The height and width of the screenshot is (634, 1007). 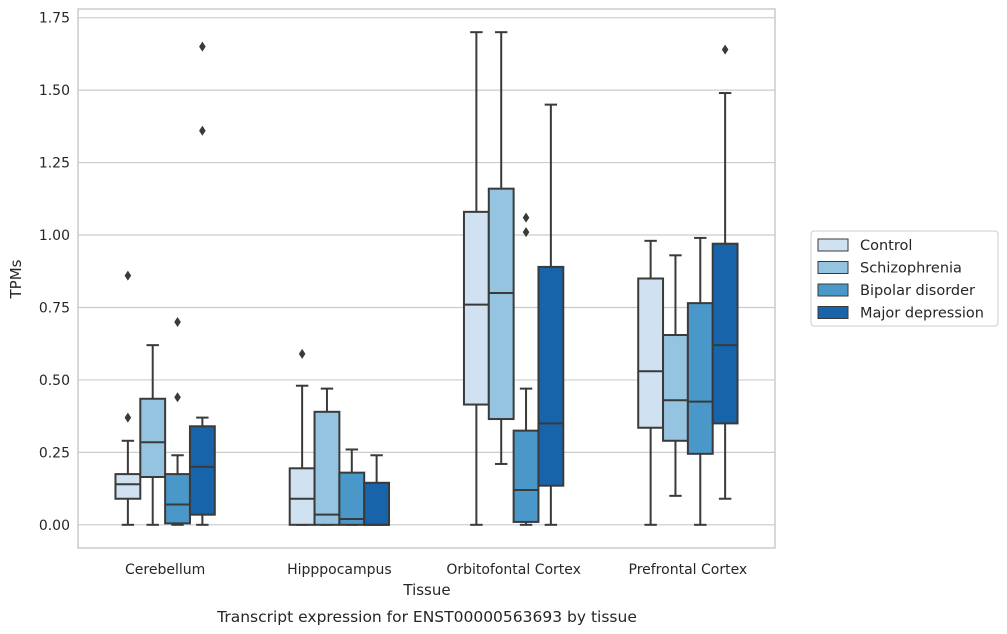 I want to click on x-axis-label: Tissue, so click(x=426, y=590).